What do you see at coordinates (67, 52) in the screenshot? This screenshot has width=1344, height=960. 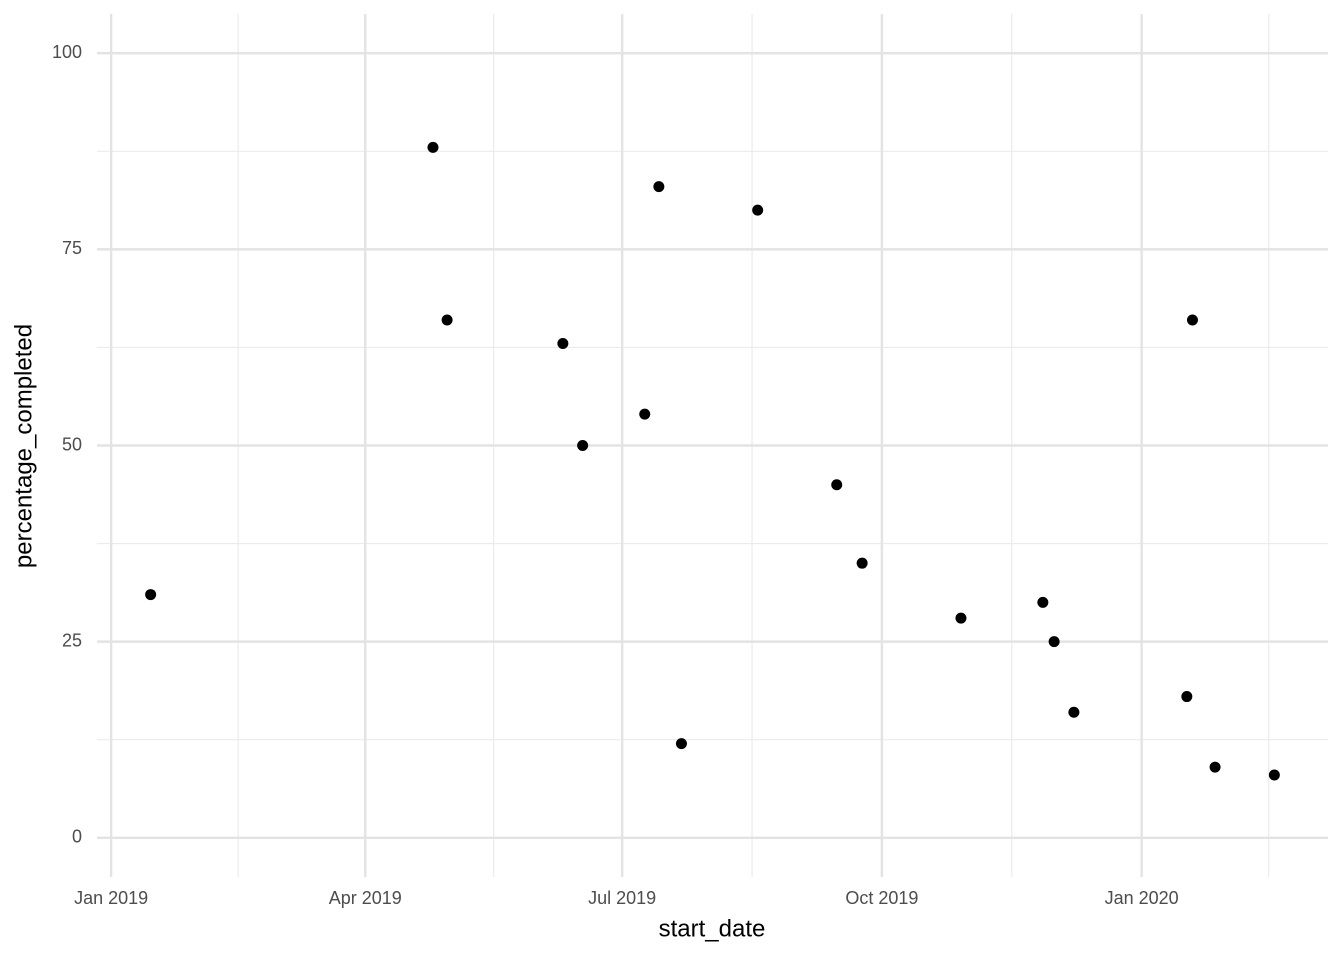 I see `y-tick-label: 100` at bounding box center [67, 52].